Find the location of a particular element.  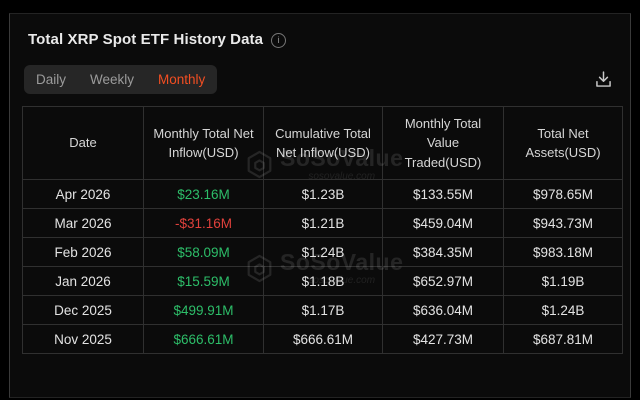

download-icon is located at coordinates (603, 79).